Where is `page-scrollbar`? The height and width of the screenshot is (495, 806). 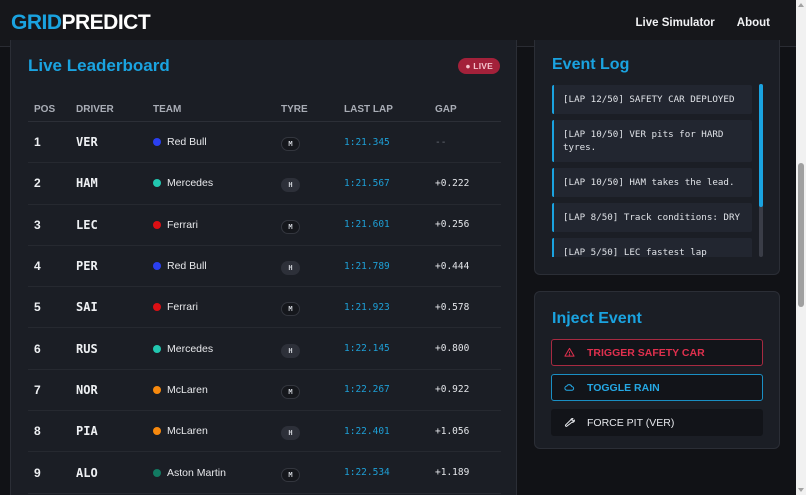 page-scrollbar is located at coordinates (801, 247).